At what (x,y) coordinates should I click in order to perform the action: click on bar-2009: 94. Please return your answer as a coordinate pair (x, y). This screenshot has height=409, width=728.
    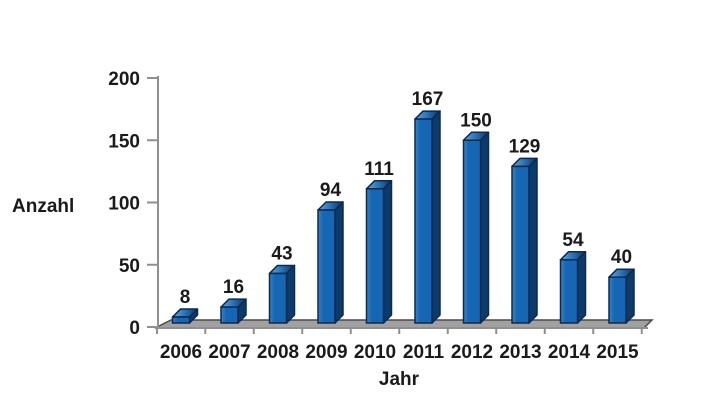
    Looking at the image, I should click on (330, 252).